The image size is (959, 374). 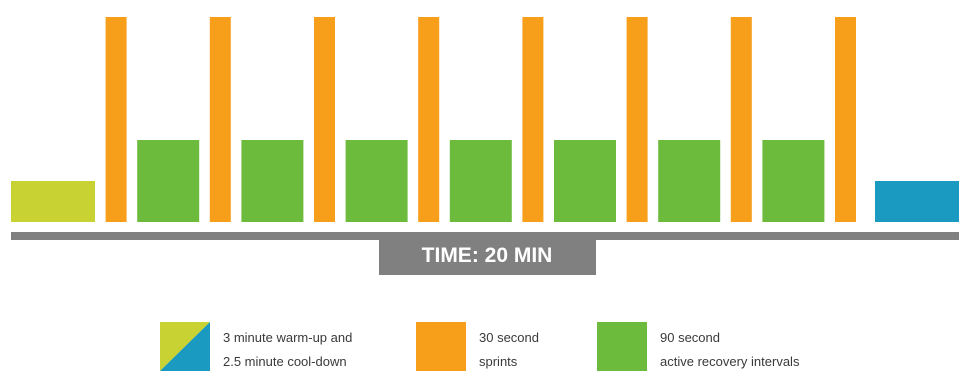 What do you see at coordinates (288, 337) in the screenshot?
I see `legend-label-line: 3 minute warm-up and` at bounding box center [288, 337].